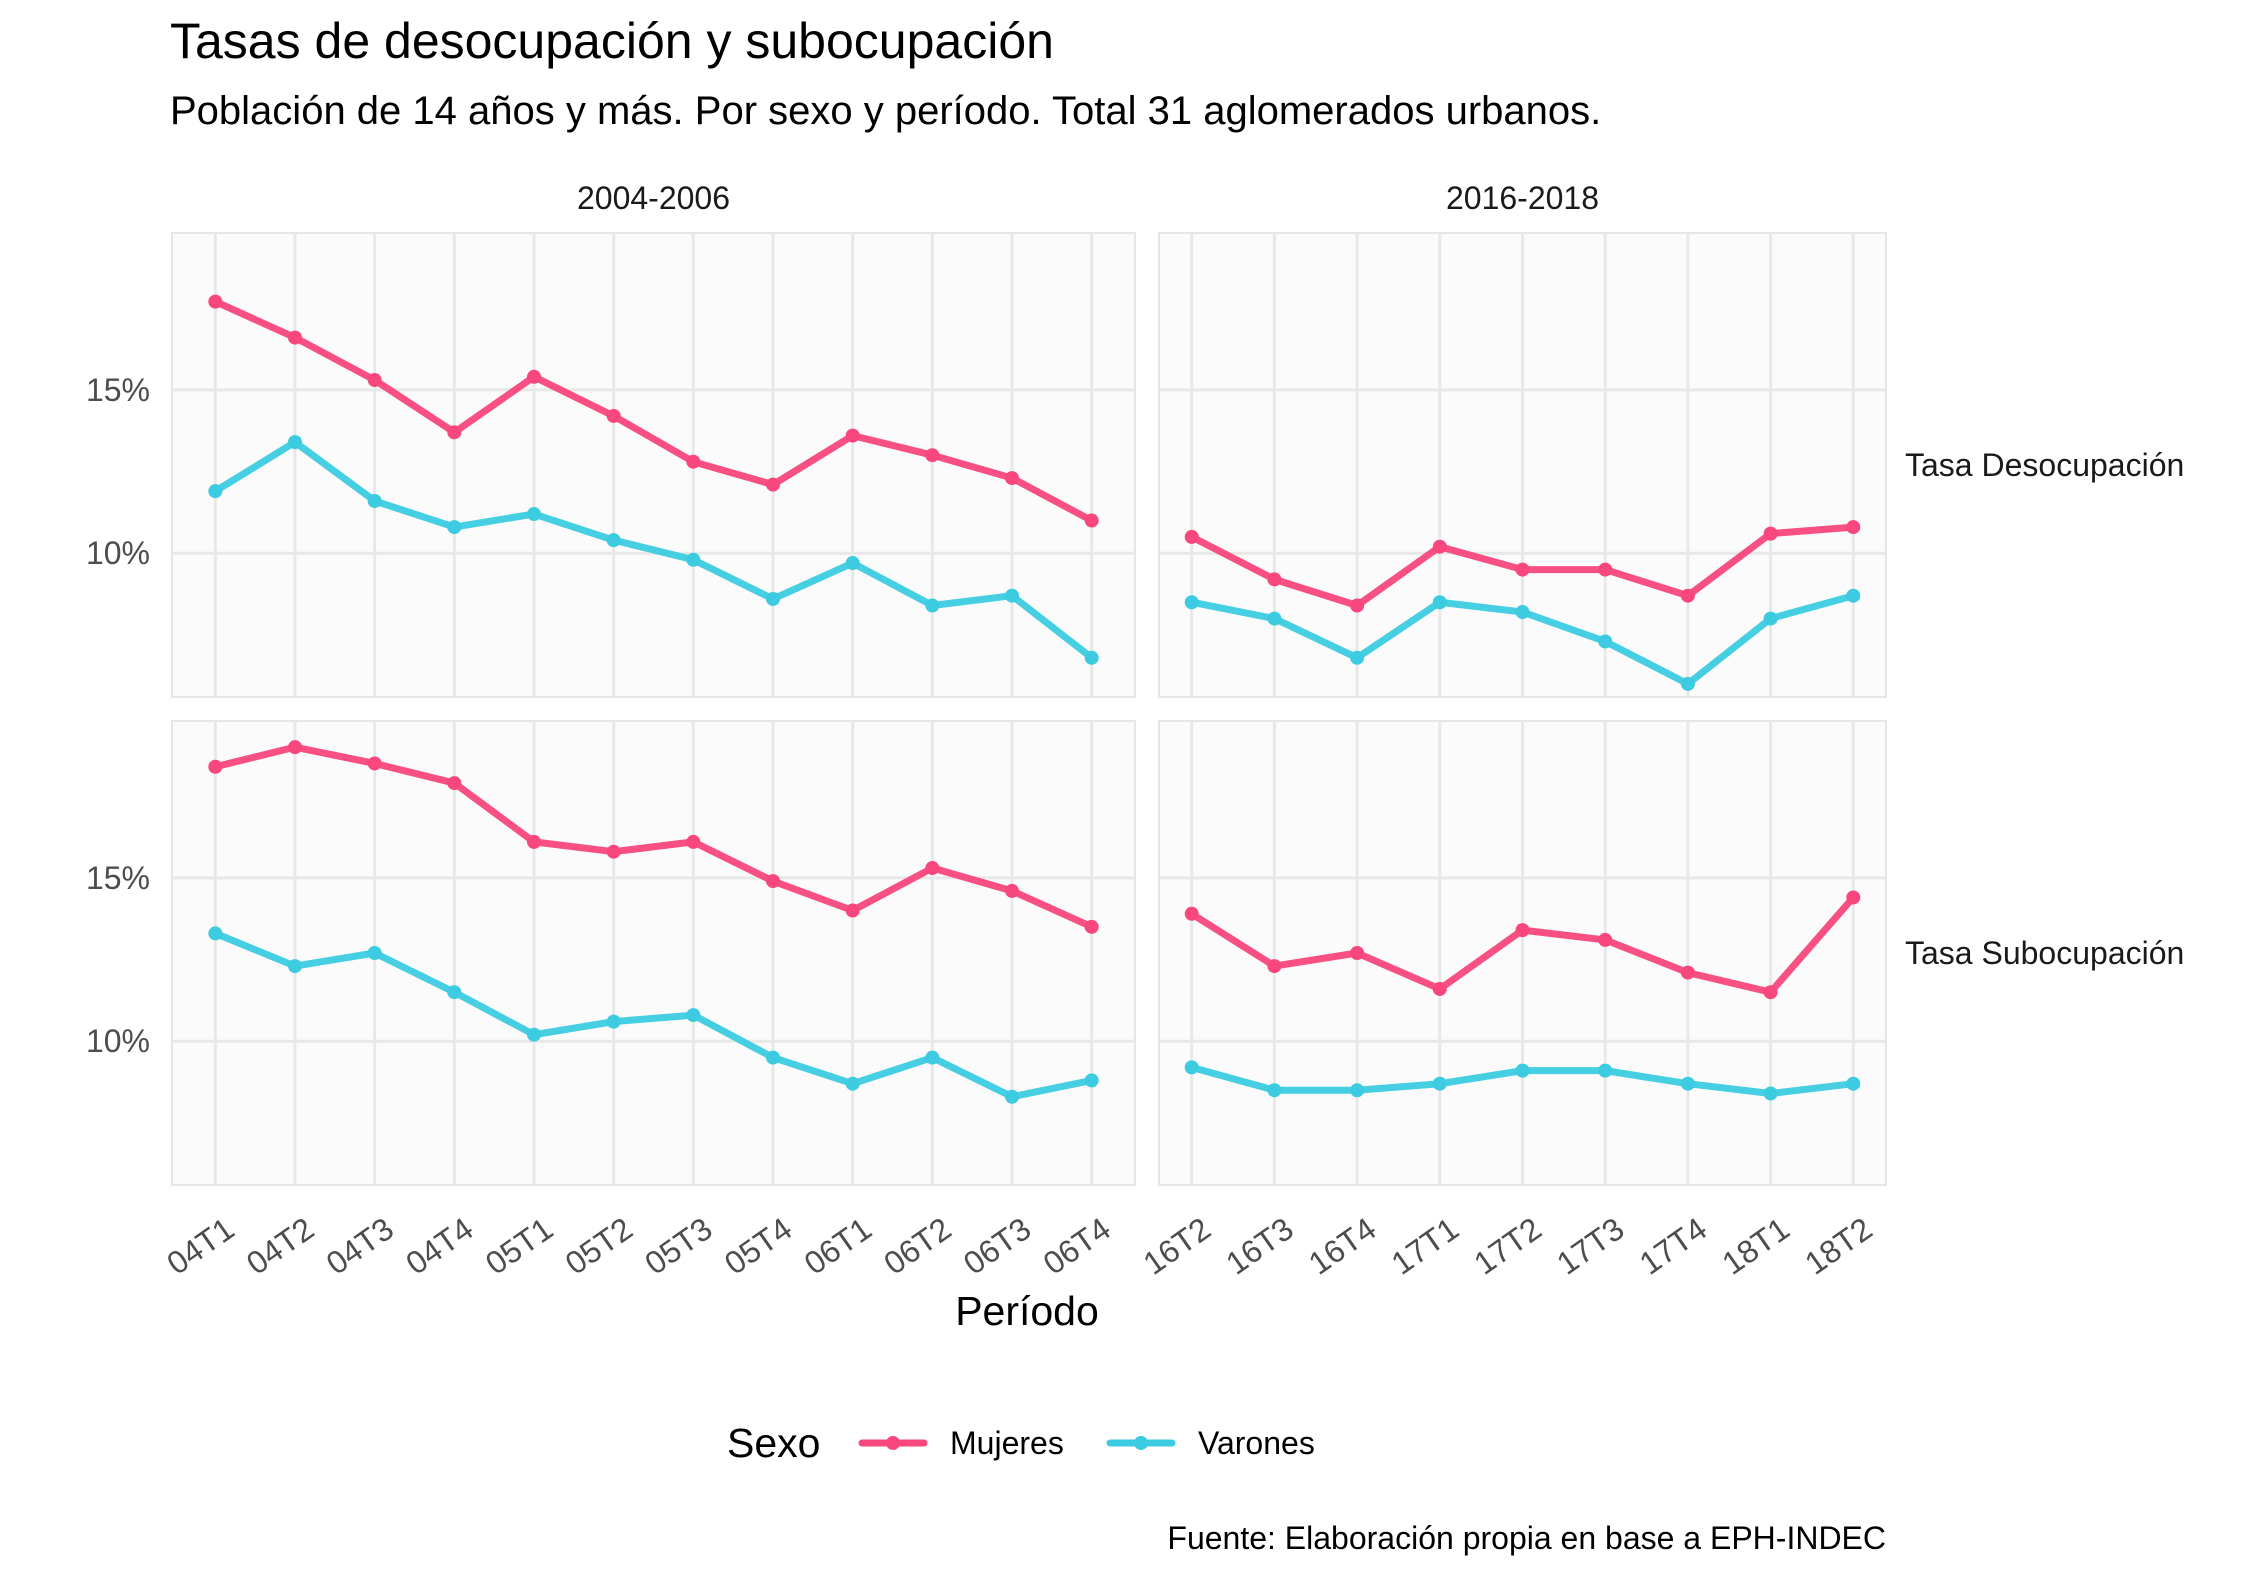  Describe the element at coordinates (519, 1245) in the screenshot. I see `x-tick-label: 05T1` at that location.